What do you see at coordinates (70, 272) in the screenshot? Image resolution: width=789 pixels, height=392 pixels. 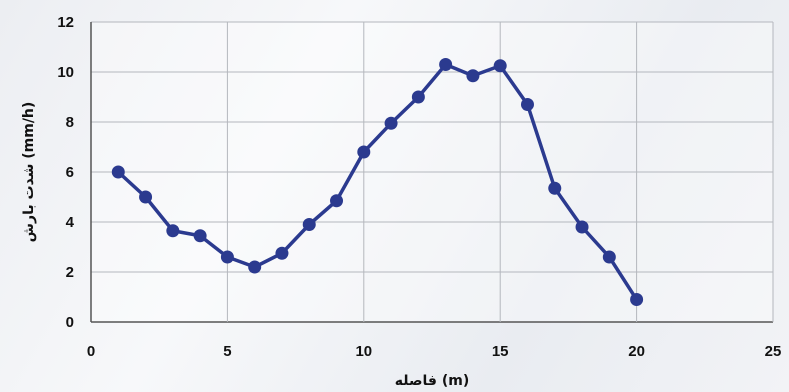 I see `y-tick-label: 2` at bounding box center [70, 272].